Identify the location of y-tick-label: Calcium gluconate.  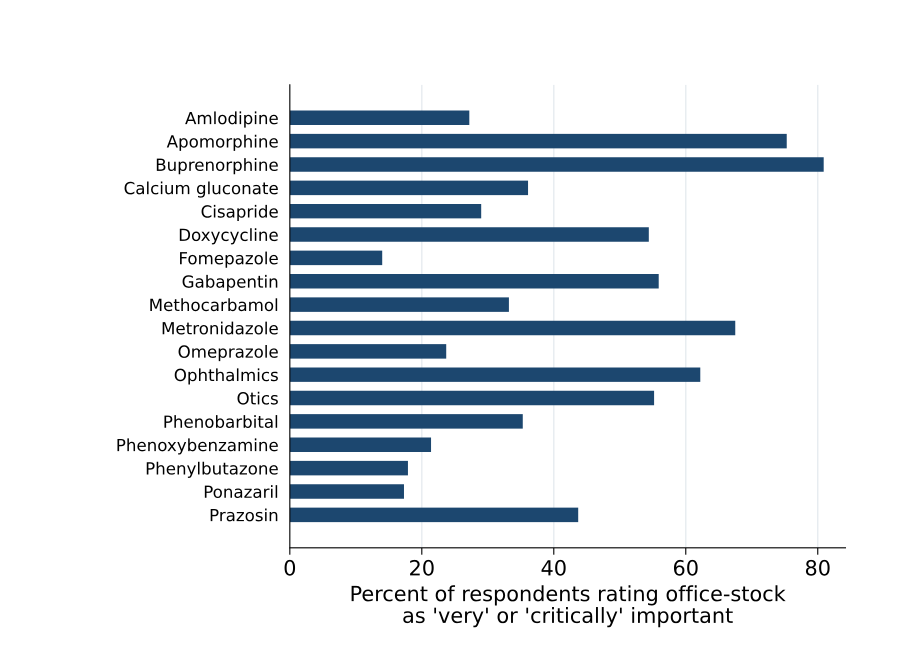
(201, 190).